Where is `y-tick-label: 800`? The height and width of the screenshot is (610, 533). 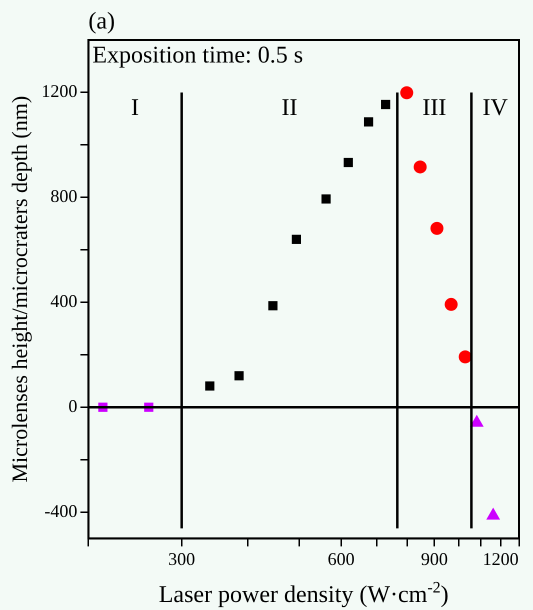 y-tick-label: 800 is located at coordinates (64, 196).